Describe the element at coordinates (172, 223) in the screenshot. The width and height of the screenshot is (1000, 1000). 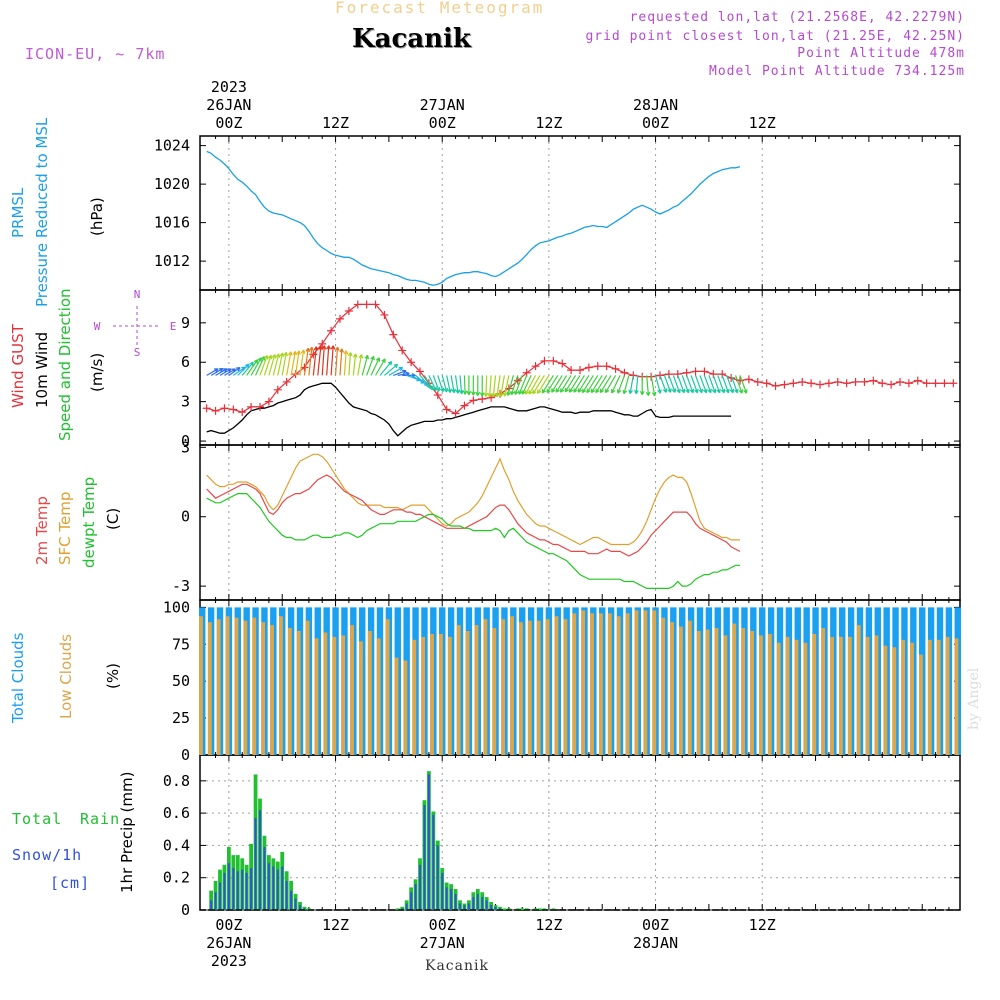
I see `y-tick-label: 1016` at that location.